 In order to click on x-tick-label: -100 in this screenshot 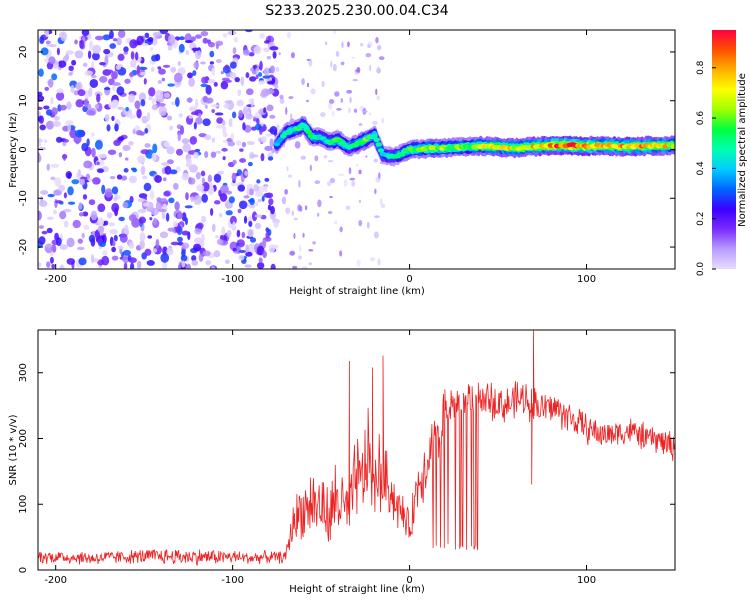, I will do `click(232, 279)`.